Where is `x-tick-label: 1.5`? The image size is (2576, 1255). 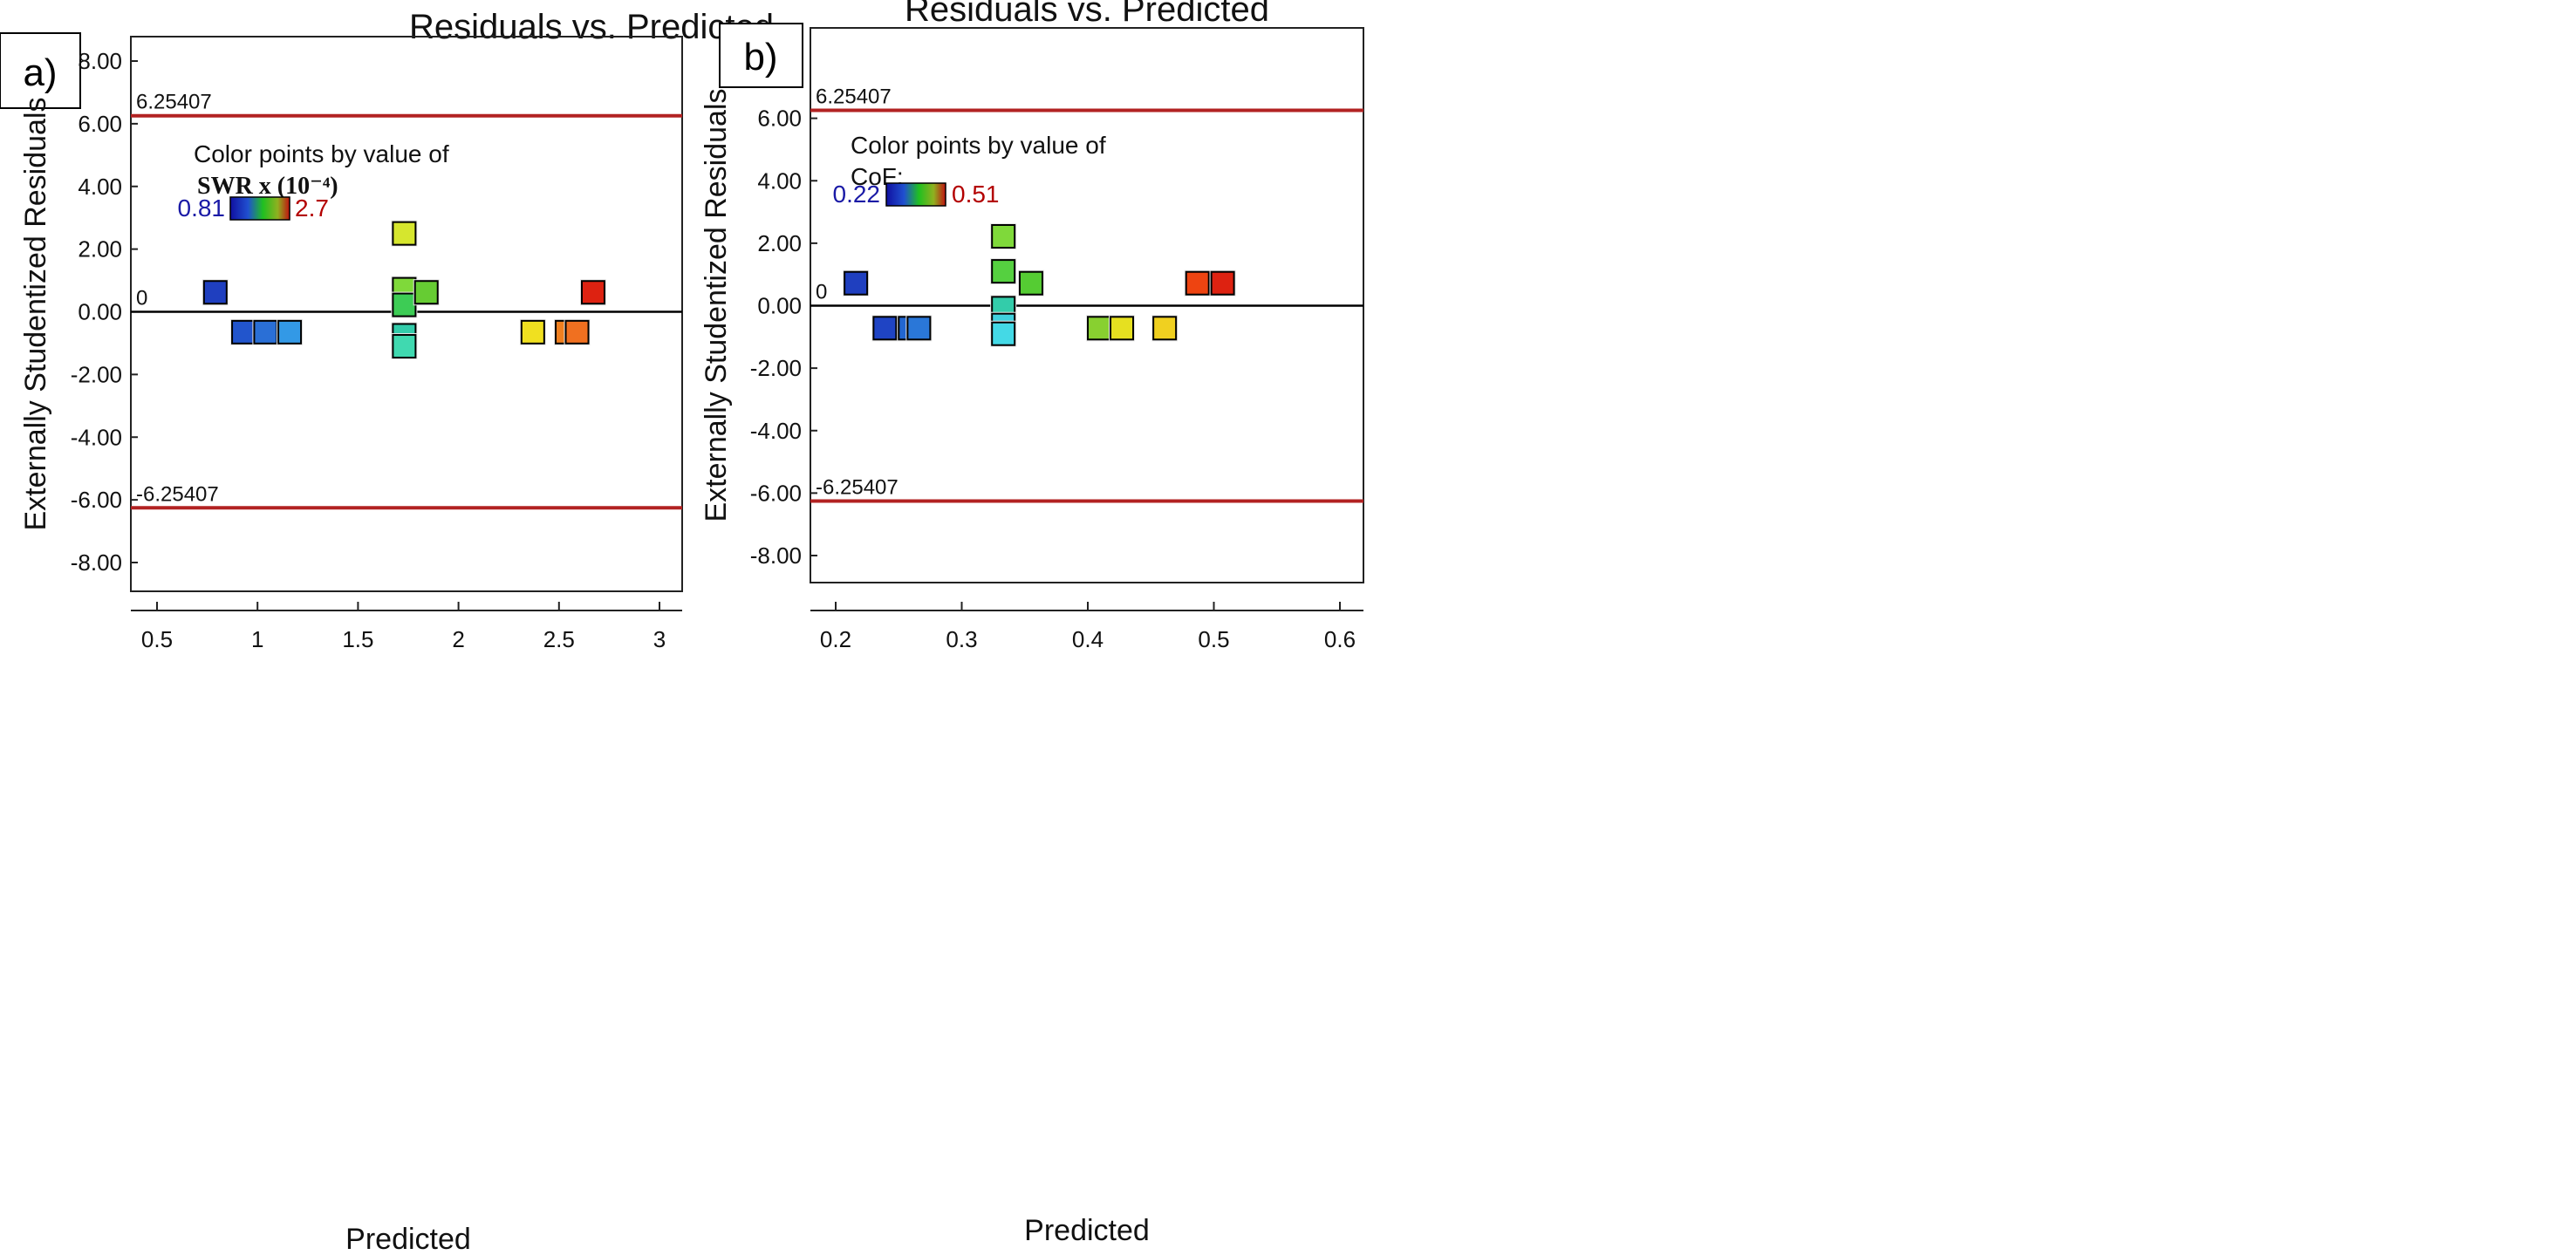 x-tick-label: 1.5 is located at coordinates (357, 639).